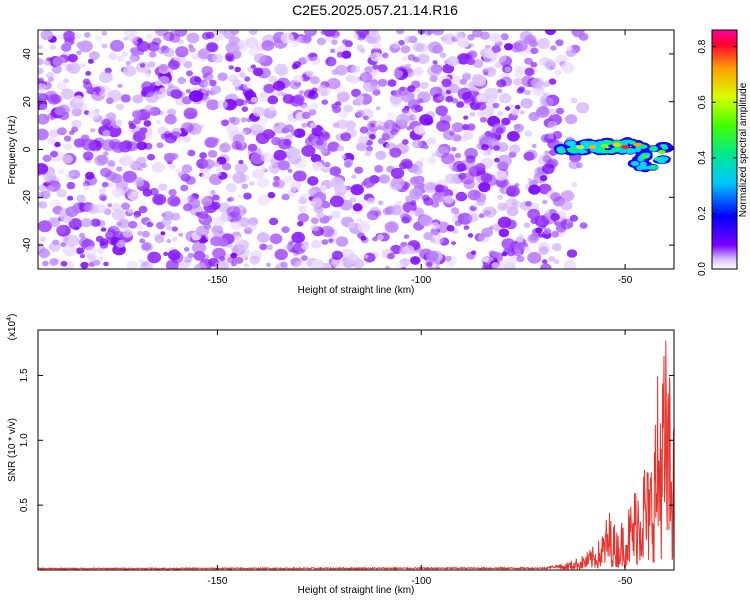 The width and height of the screenshot is (750, 600). What do you see at coordinates (702, 46) in the screenshot?
I see `colorbar-tick-label: 0.8` at bounding box center [702, 46].